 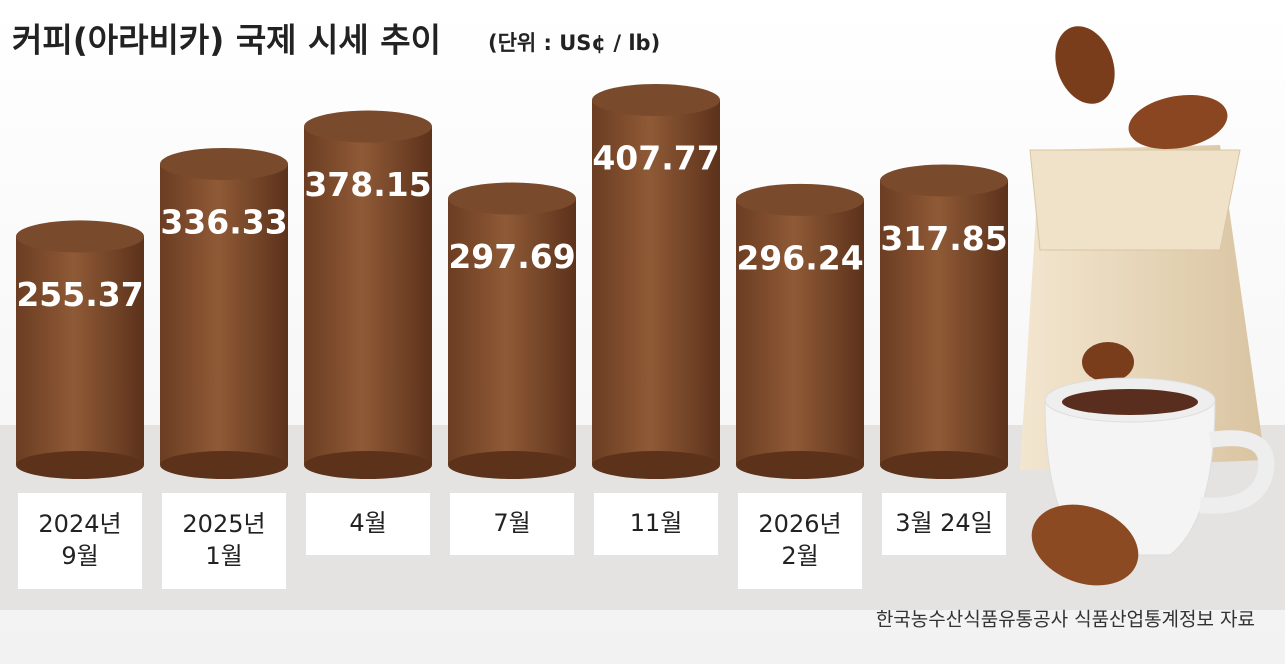 What do you see at coordinates (223, 221) in the screenshot?
I see `value-label: 336.33` at bounding box center [223, 221].